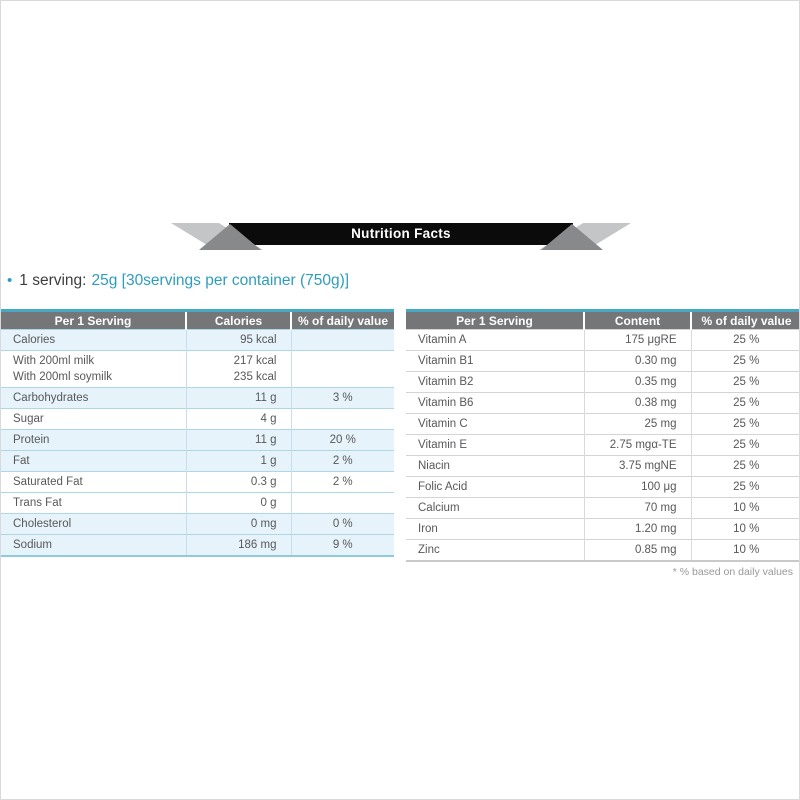 The image size is (800, 800). I want to click on table-header-row: Per 1 Serving Content % of daily value, so click(602, 320).